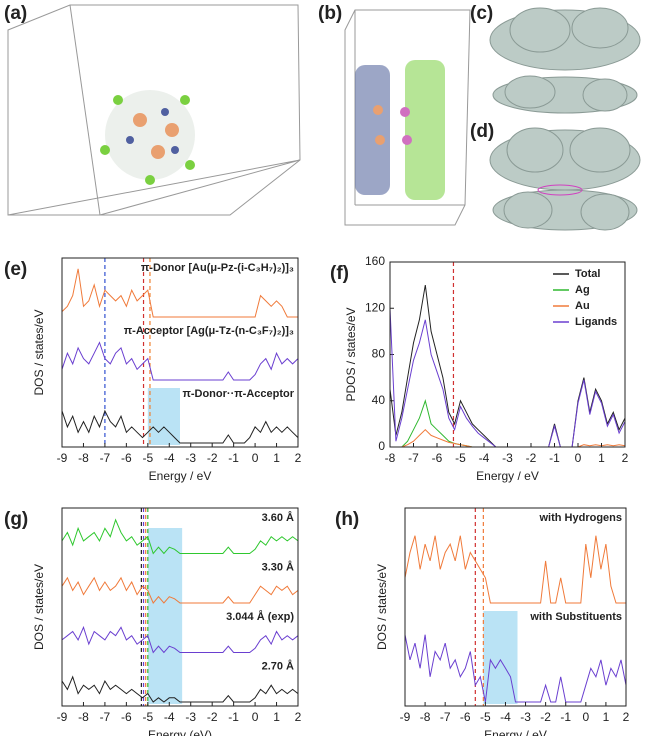  I want to click on molecule-b, so click(400, 130).